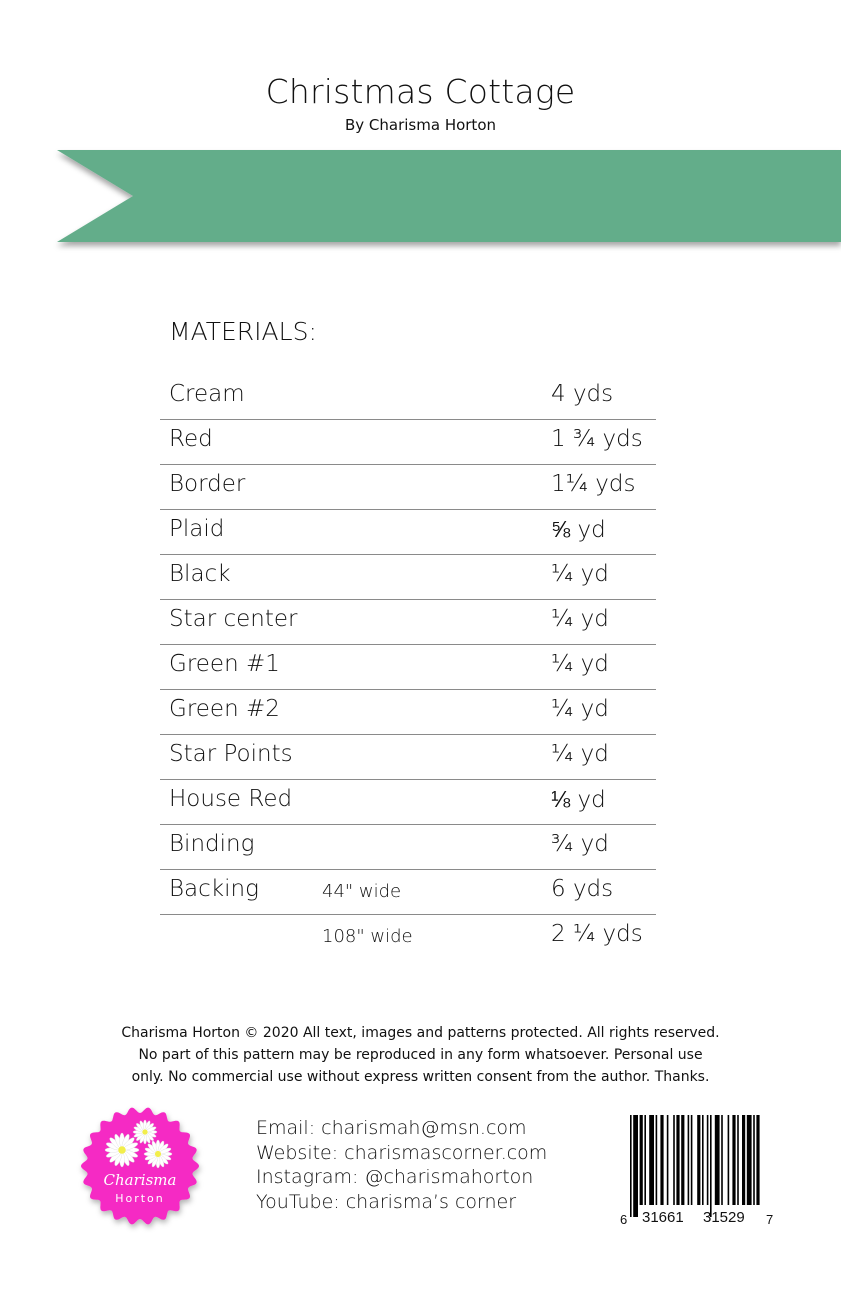  What do you see at coordinates (231, 754) in the screenshot?
I see `material-name: Star Points` at bounding box center [231, 754].